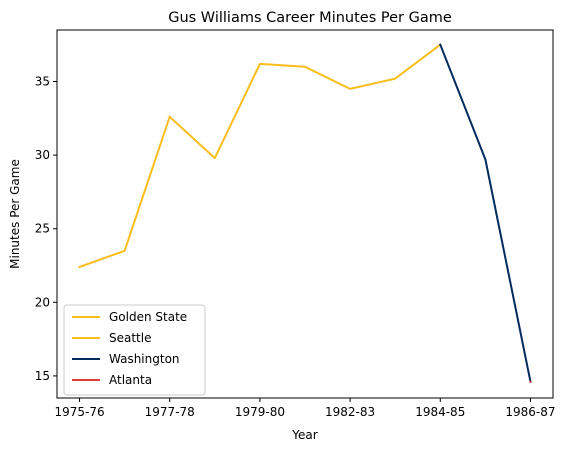 The width and height of the screenshot is (569, 453). Describe the element at coordinates (350, 412) in the screenshot. I see `x-tick-label: 1982-83` at that location.